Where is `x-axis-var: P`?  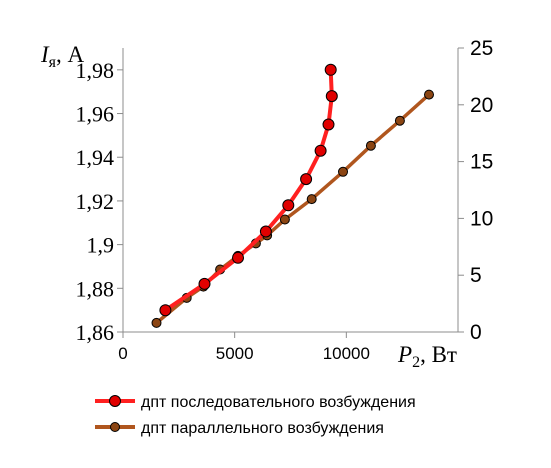
x-axis-var: P is located at coordinates (404, 354).